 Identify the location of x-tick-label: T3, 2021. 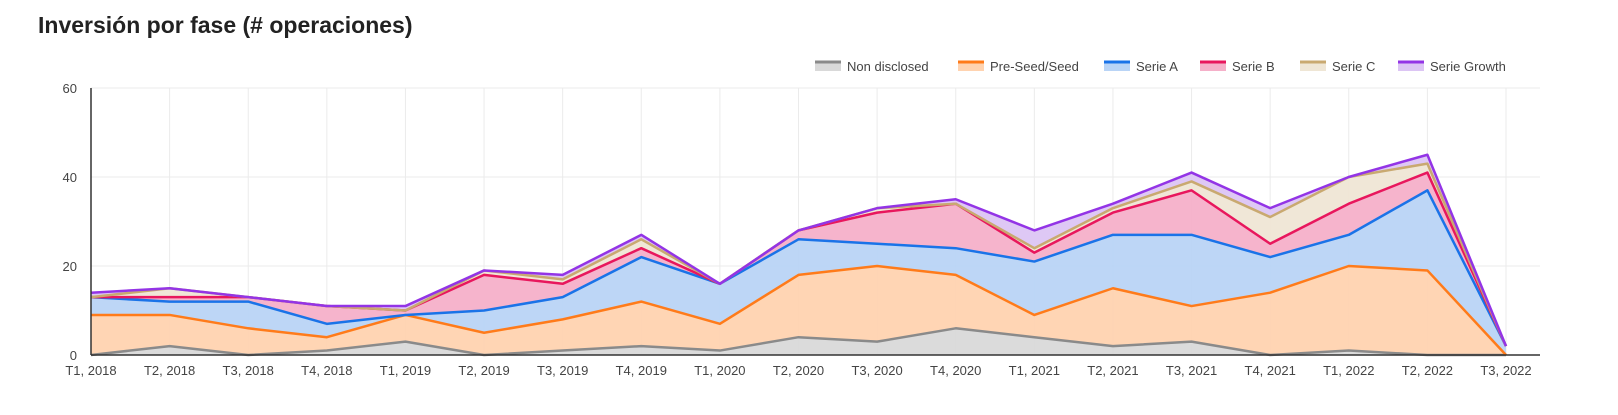
(1191, 370).